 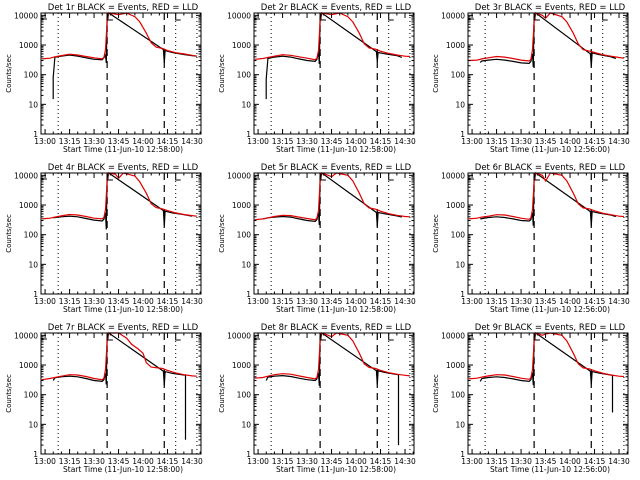 I want to click on panel-title: Det 4r BLACK = Events, RED = LLD, so click(x=123, y=168).